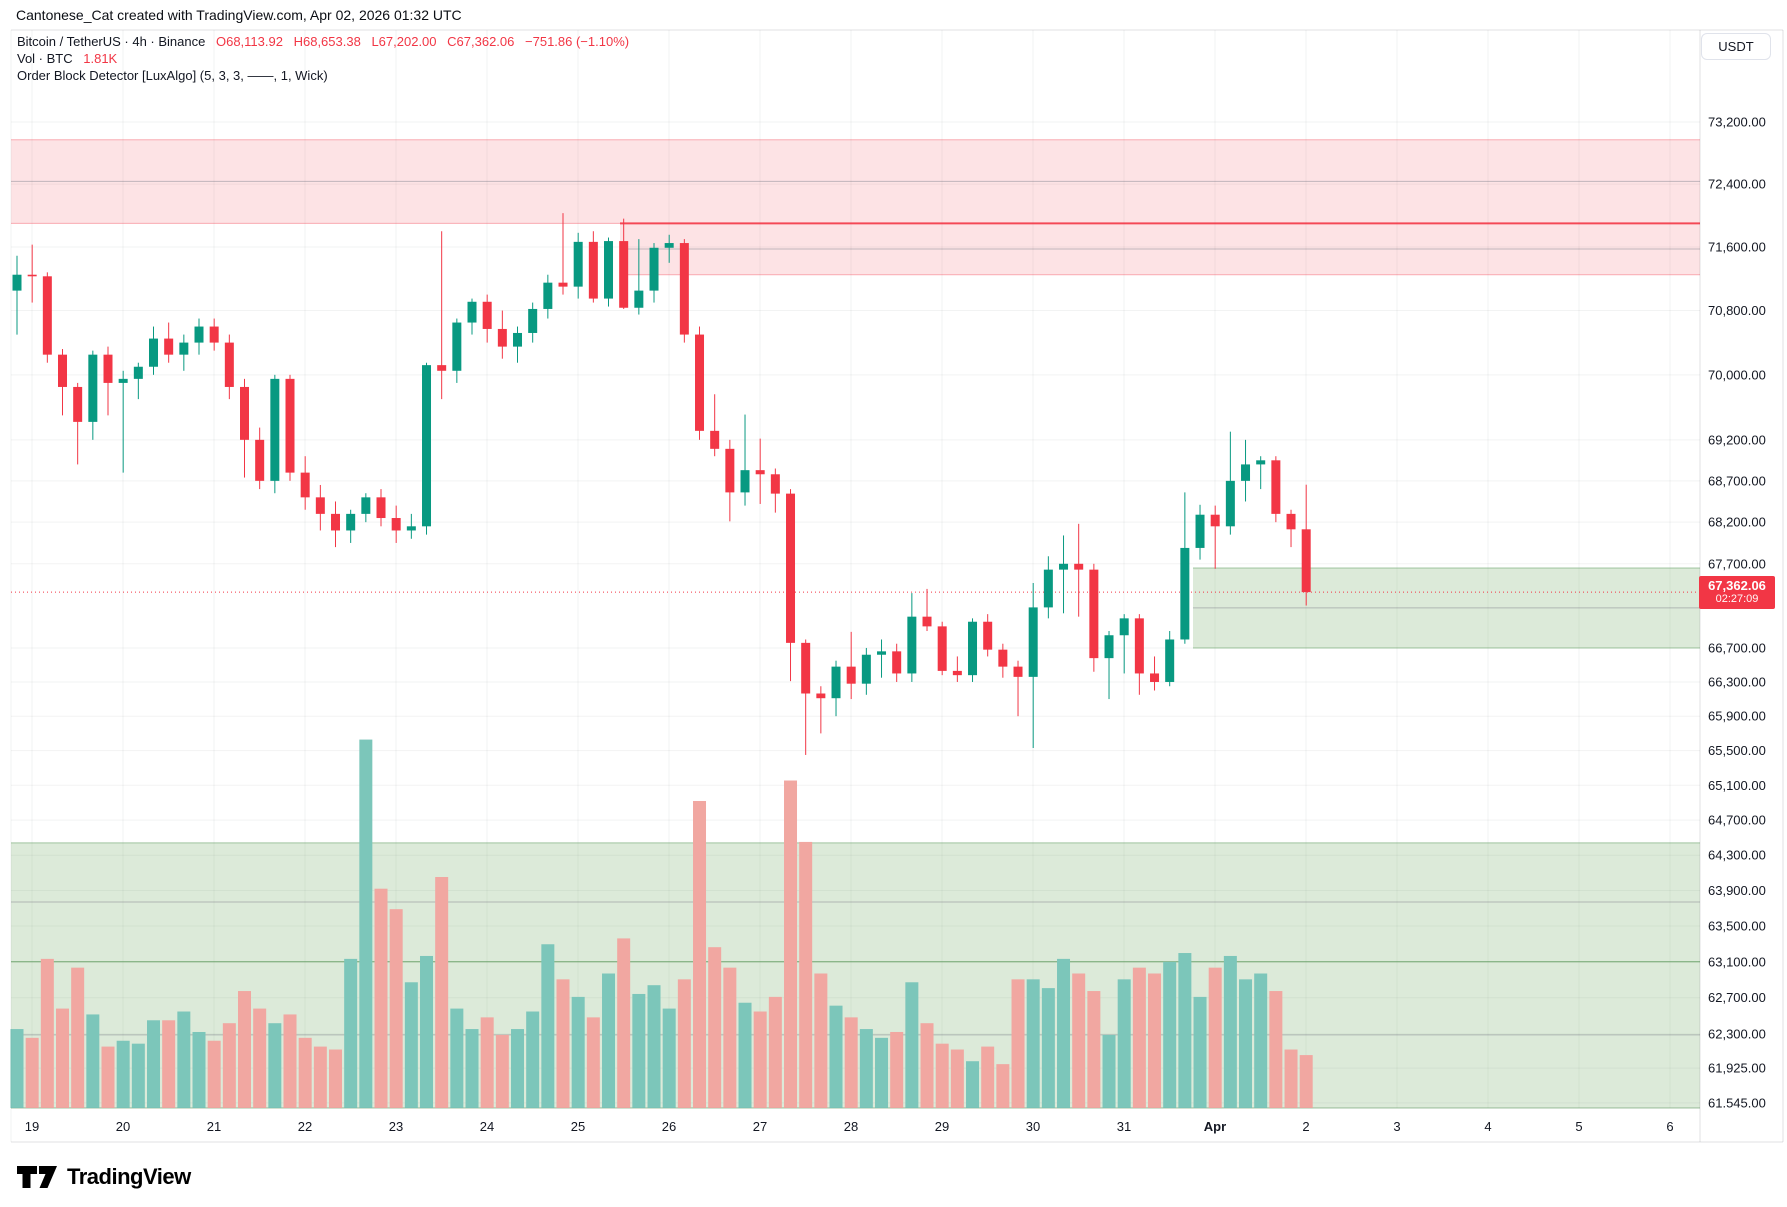 This screenshot has height=1207, width=1787. Describe the element at coordinates (1737, 750) in the screenshot. I see `price-axis-label: 65,500.00` at that location.